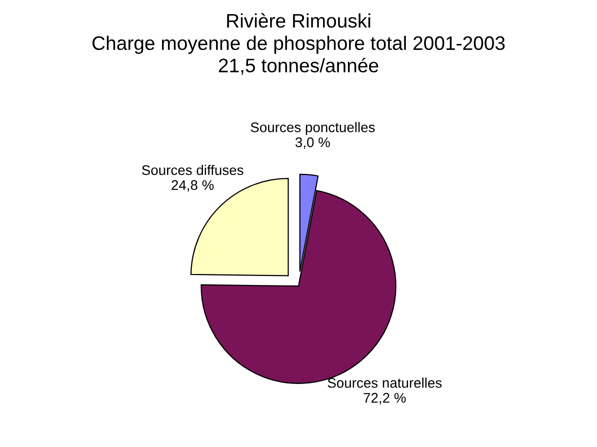 The image size is (597, 447). I want to click on slice-label: Sources naturelles, so click(385, 383).